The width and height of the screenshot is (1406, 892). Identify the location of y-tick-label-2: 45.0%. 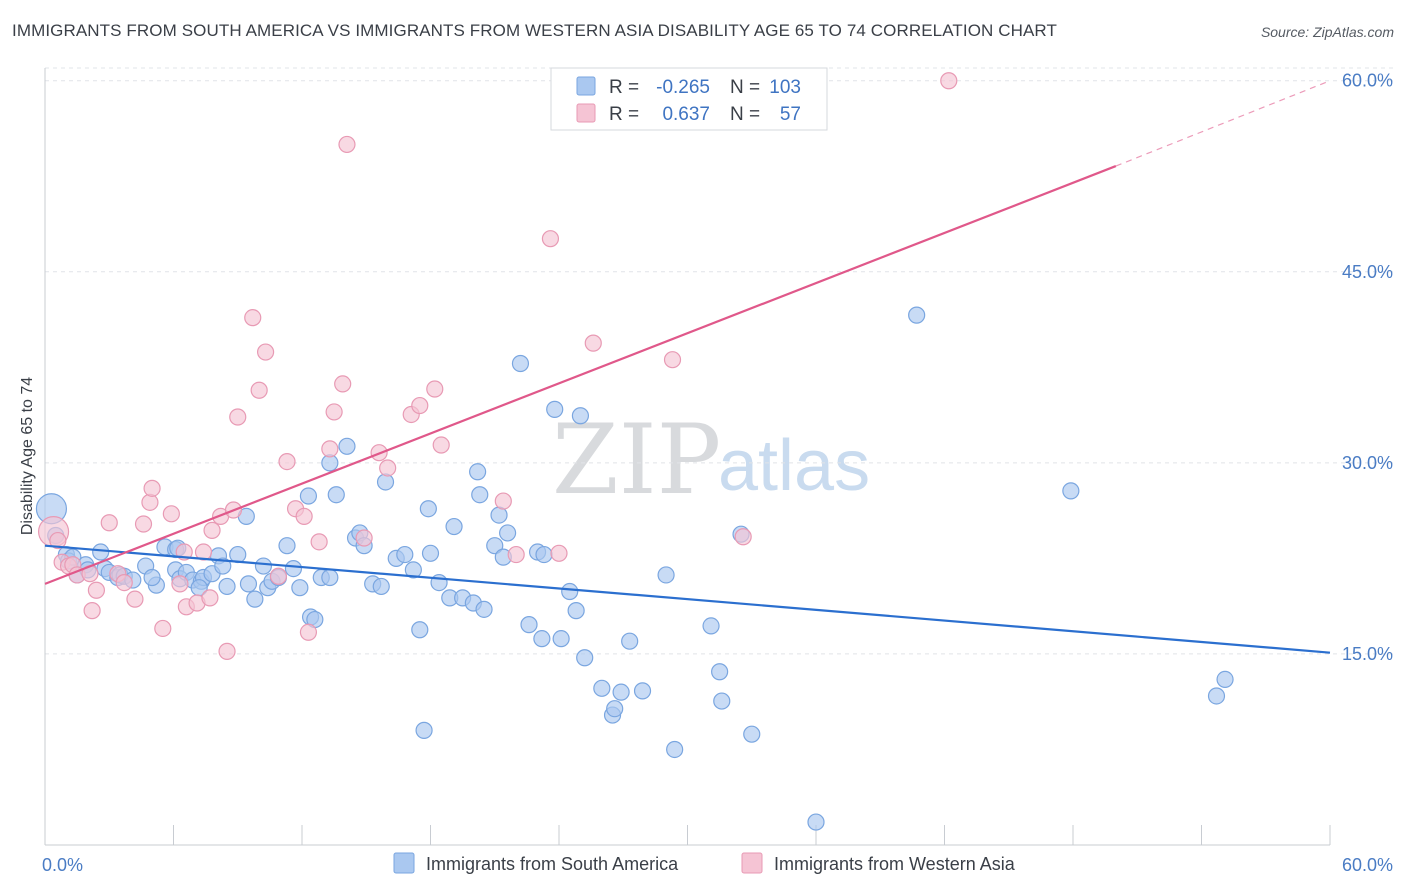
(1367, 272).